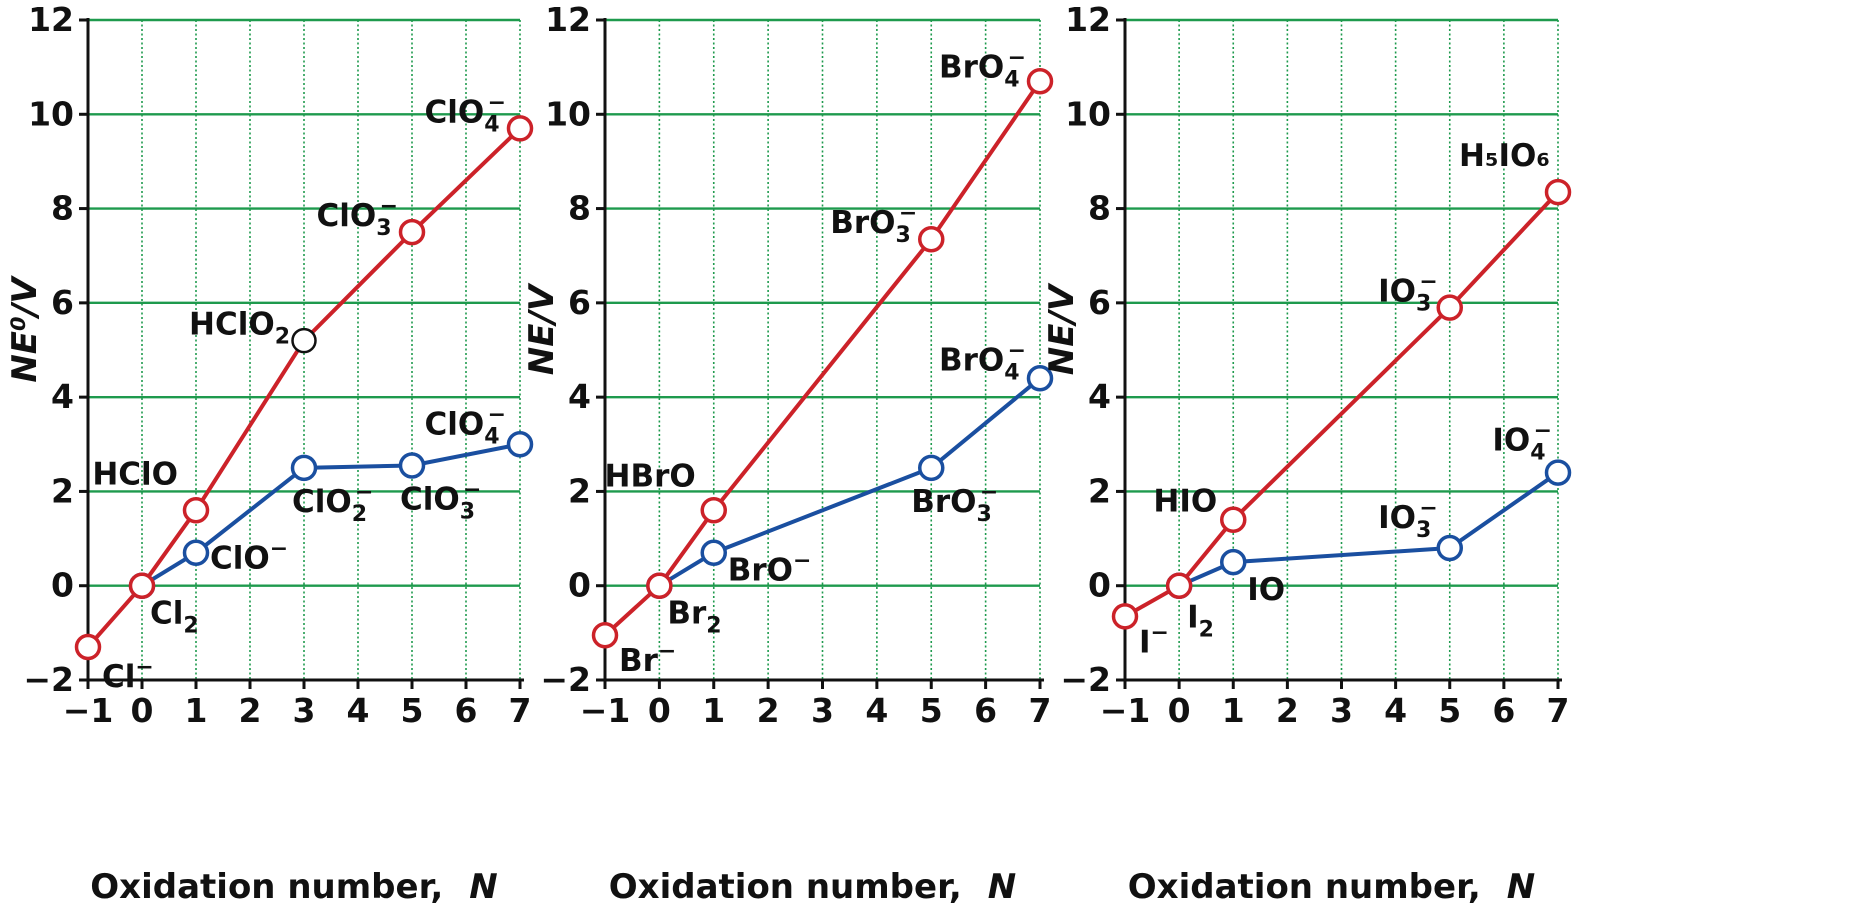 The height and width of the screenshot is (912, 1855). What do you see at coordinates (1099, 208) in the screenshot?
I see `y-tick-label: 8` at bounding box center [1099, 208].